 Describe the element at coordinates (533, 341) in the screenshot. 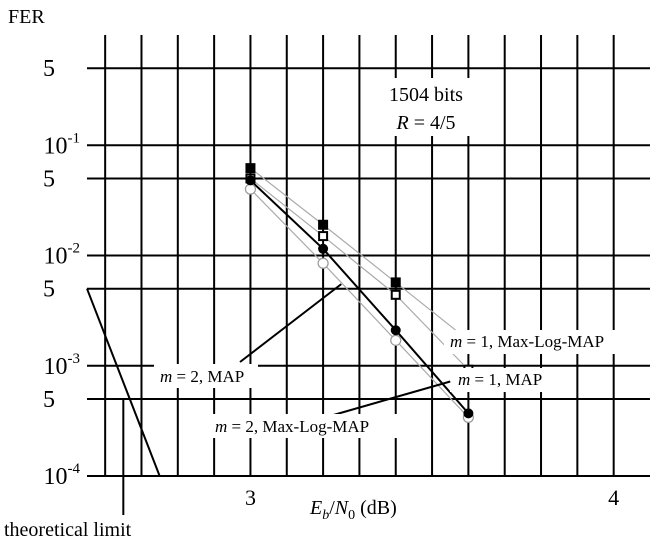

I see `series-label-text: = 1, Max-Log-MAP` at that location.